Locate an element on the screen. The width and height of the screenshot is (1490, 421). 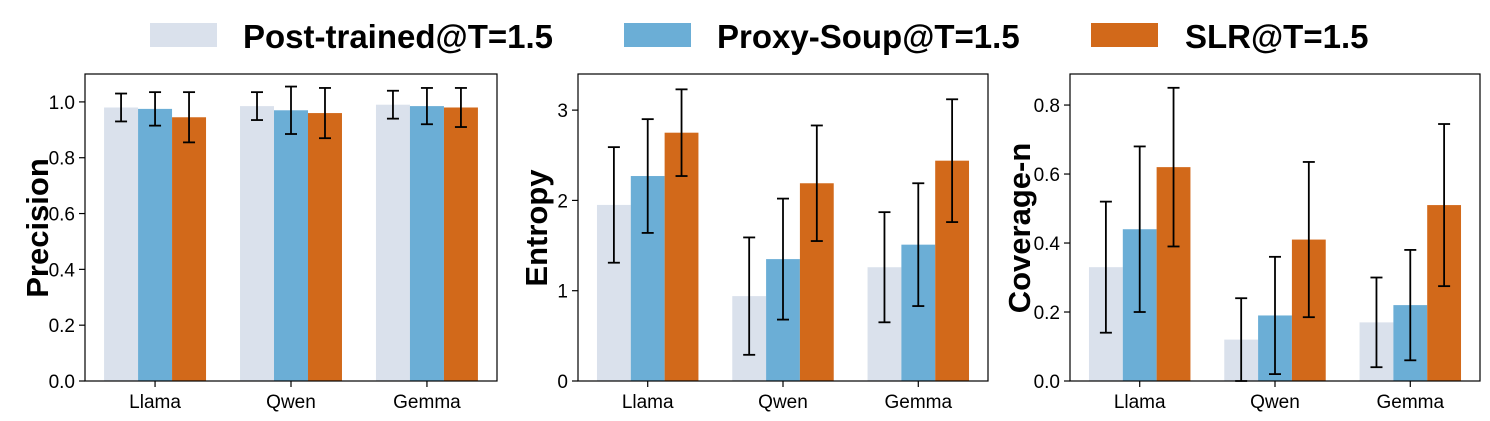
errorbar-precision-post-trained-llama is located at coordinates (121, 107).